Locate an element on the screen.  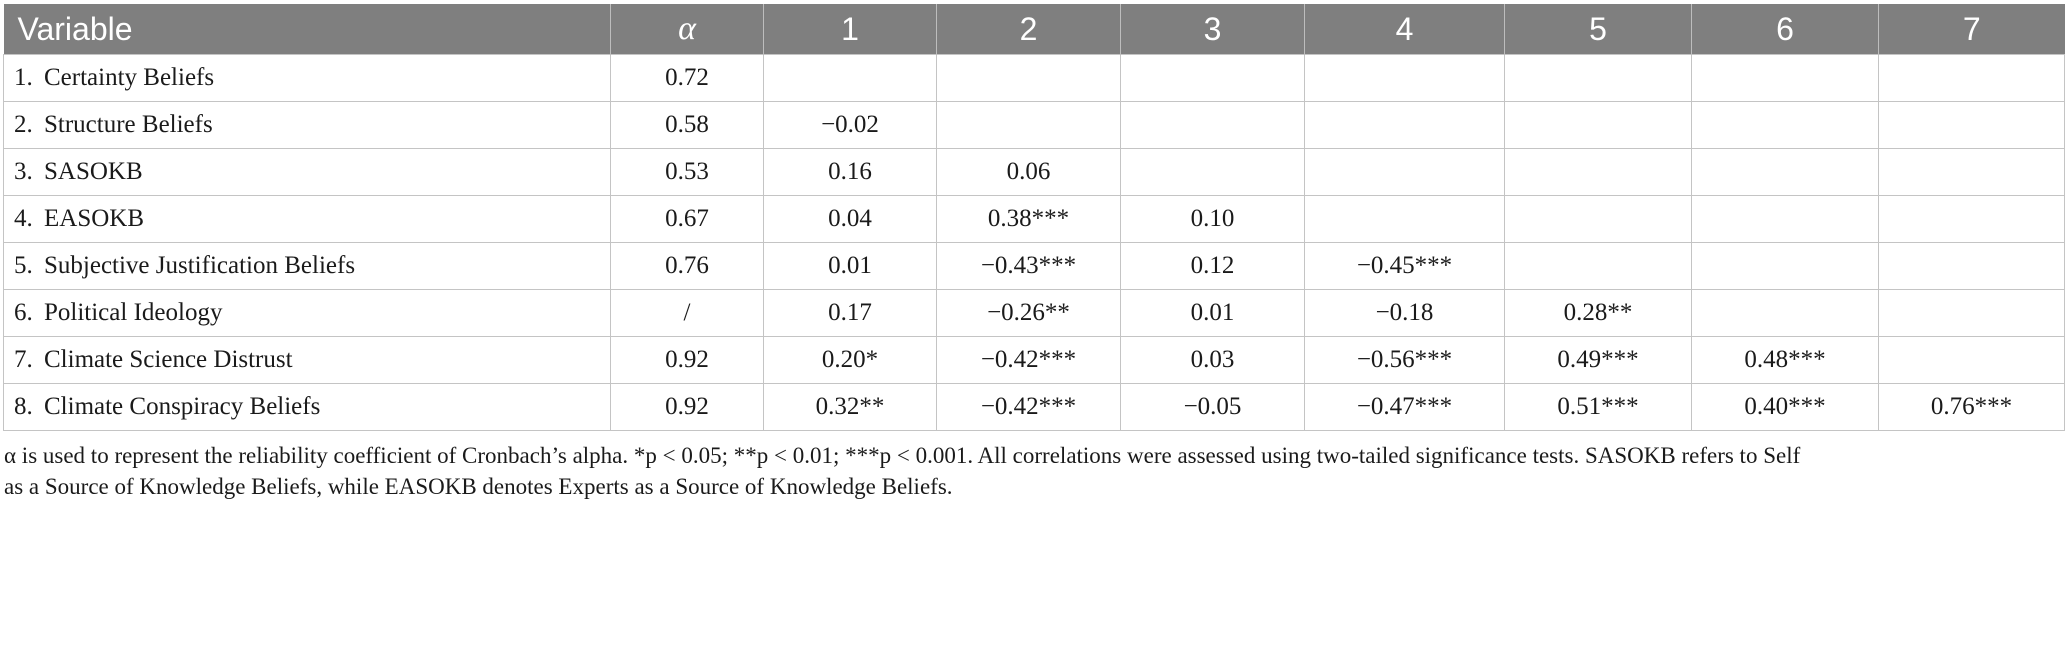
alpha-cell: 0.67 is located at coordinates (687, 219).